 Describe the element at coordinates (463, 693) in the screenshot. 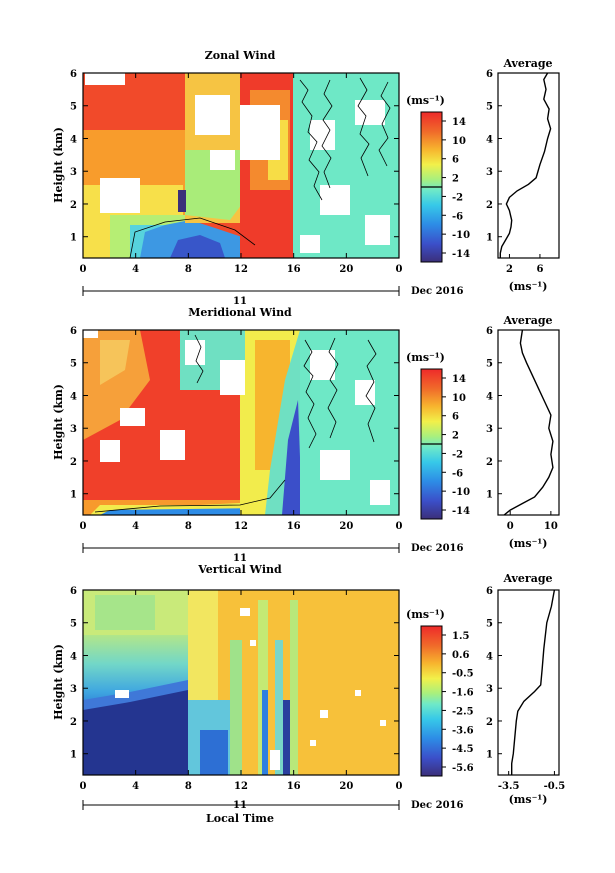

I see `vertical-cbar-label: -1.6` at that location.